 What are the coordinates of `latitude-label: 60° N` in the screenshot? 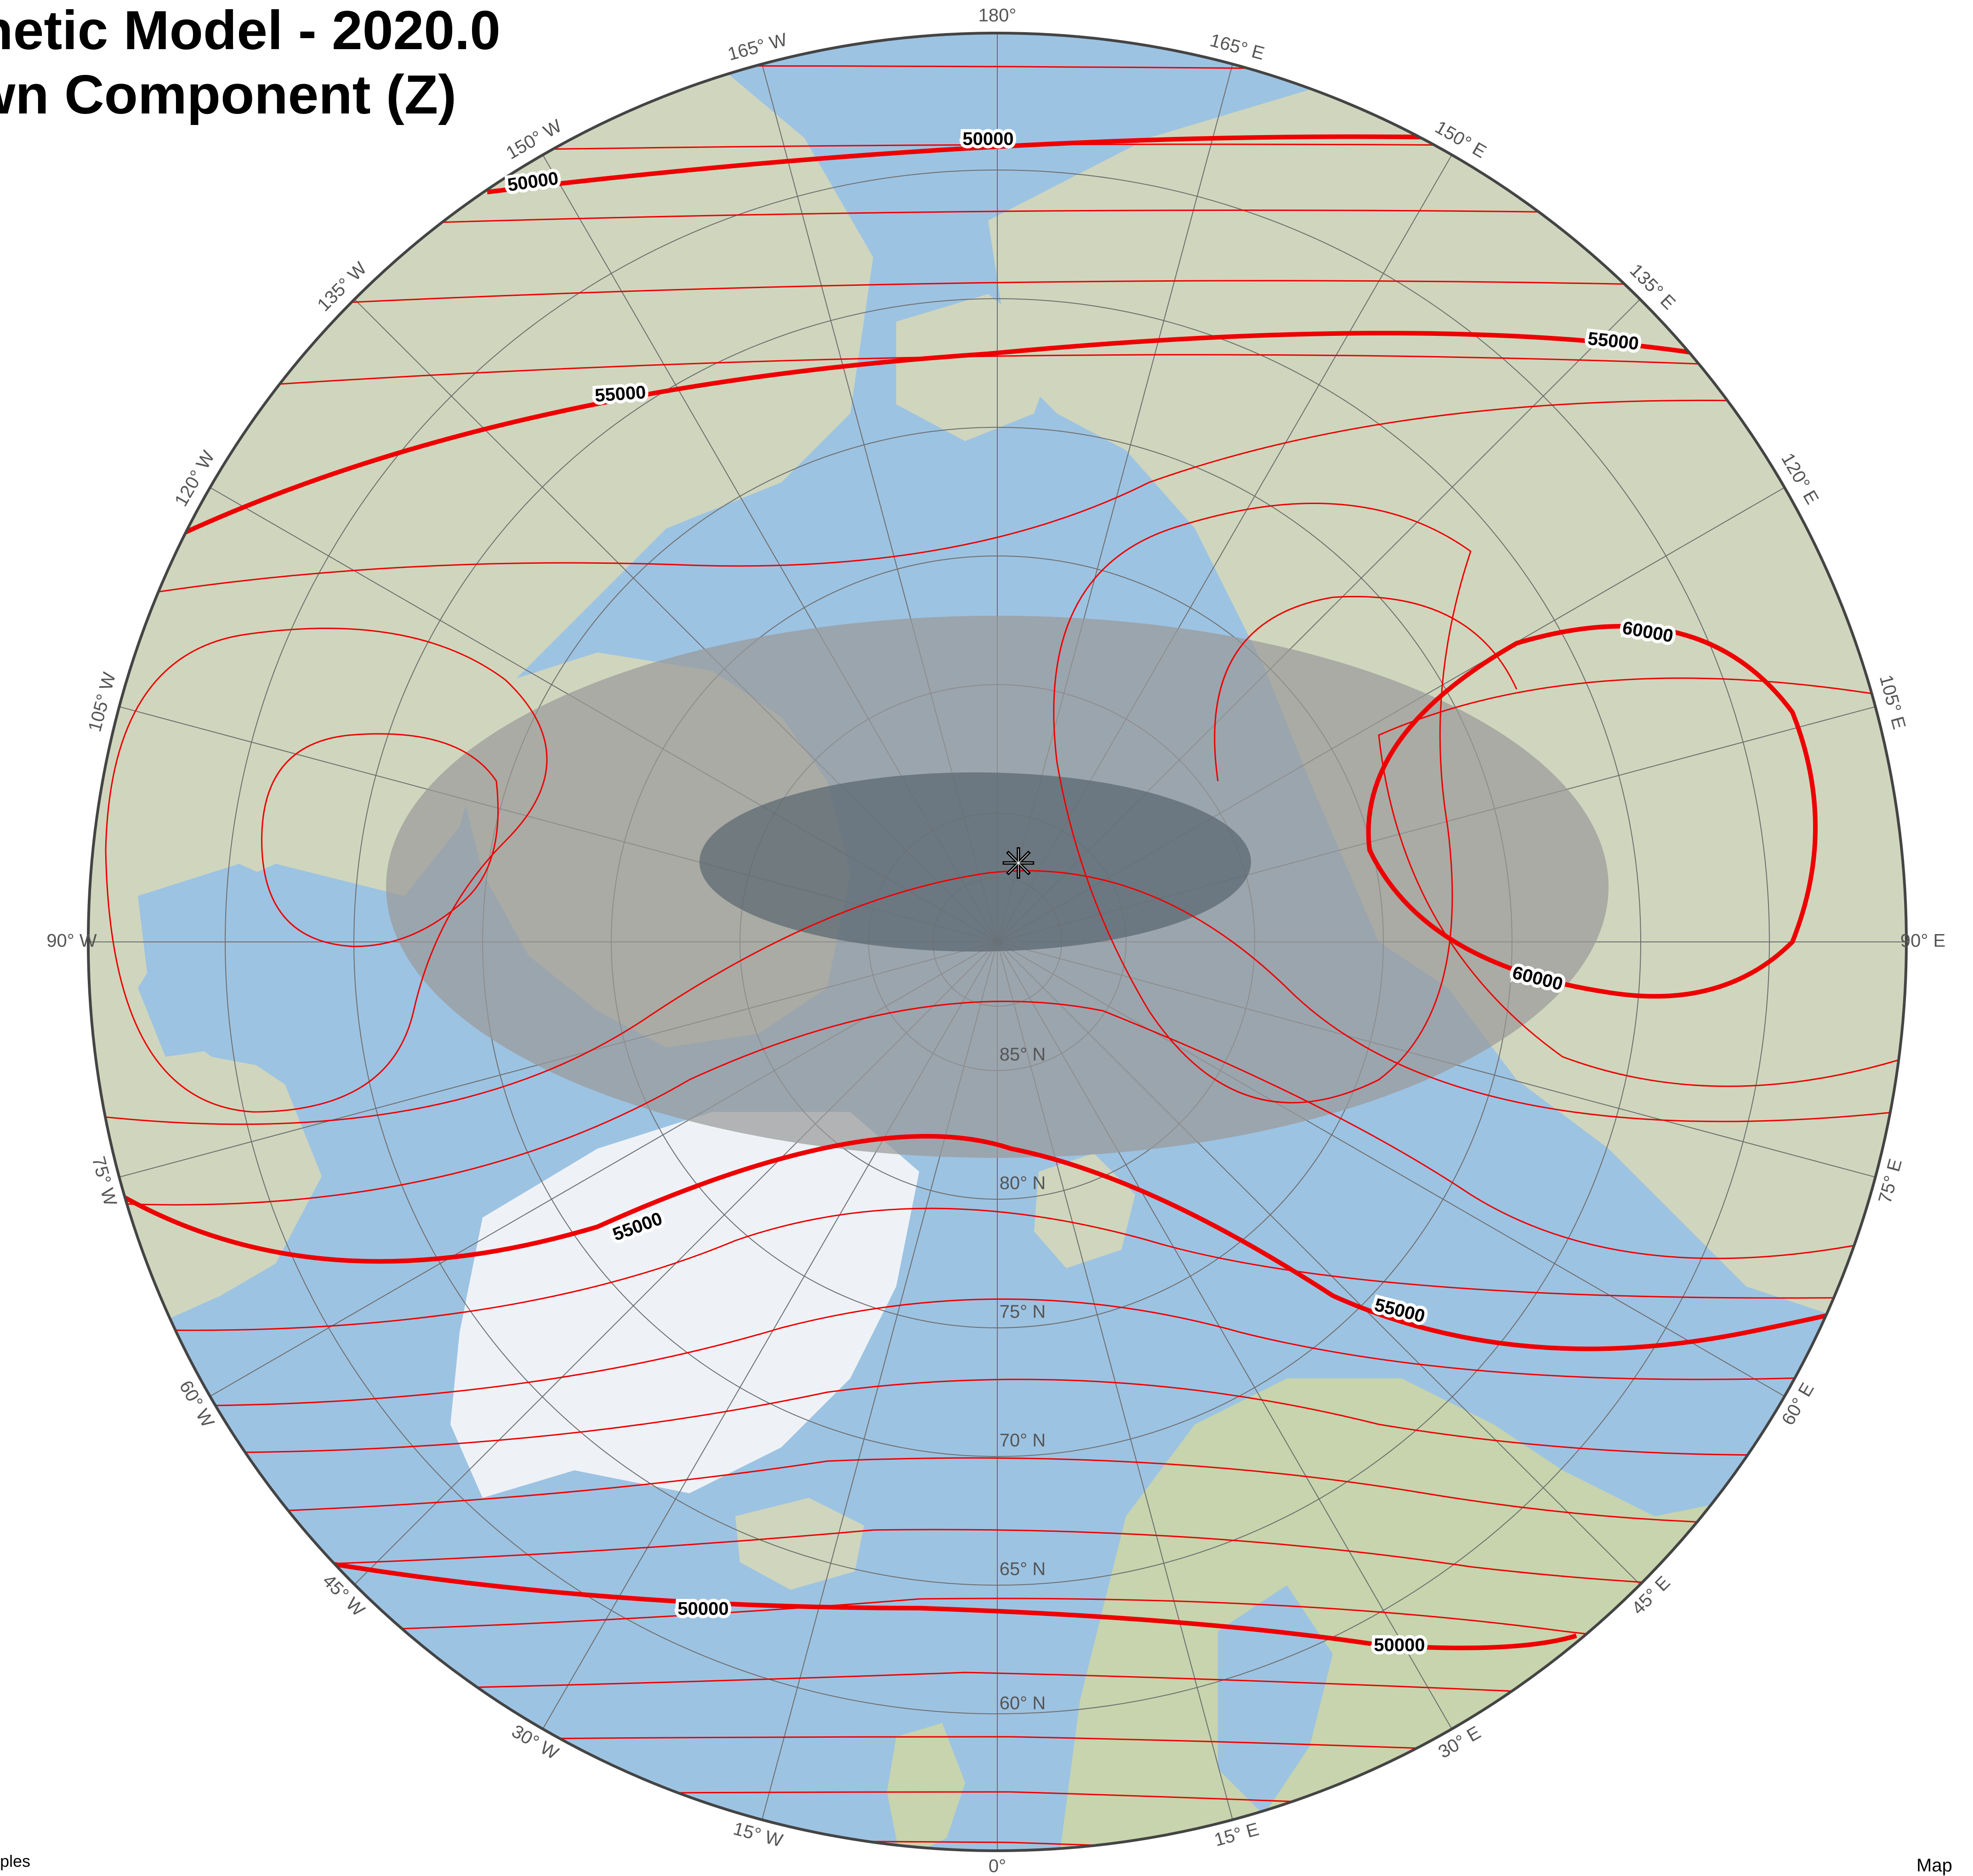 It's located at (1023, 1703).